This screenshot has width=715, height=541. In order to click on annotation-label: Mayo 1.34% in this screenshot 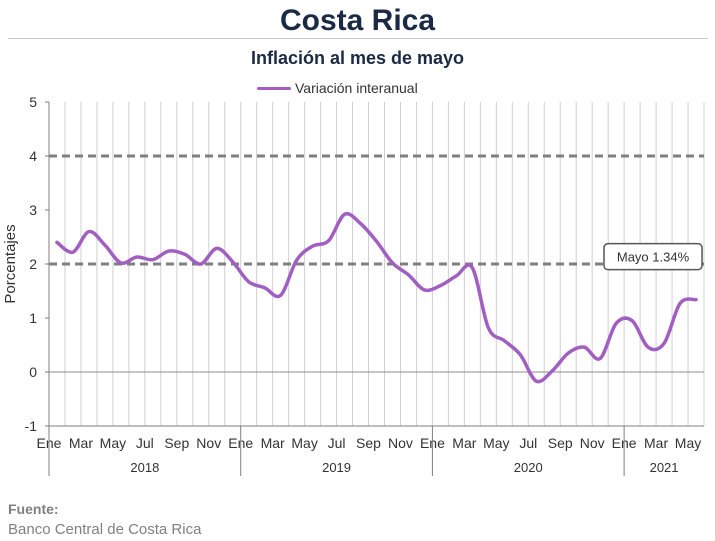, I will do `click(653, 257)`.